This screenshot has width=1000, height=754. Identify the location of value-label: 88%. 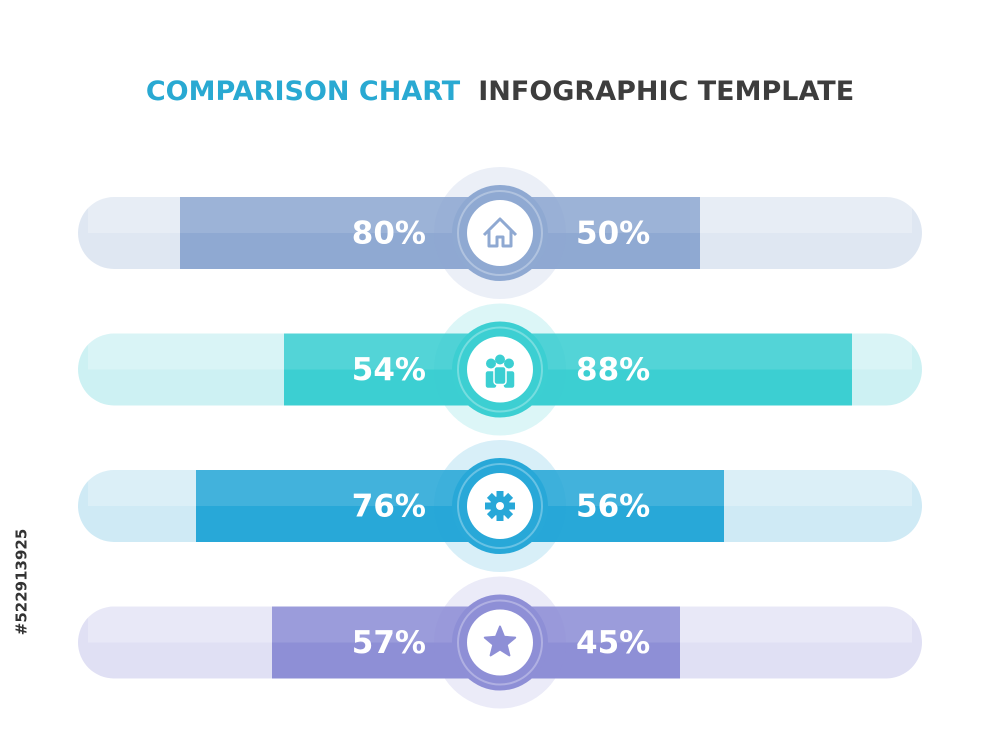
(613, 370).